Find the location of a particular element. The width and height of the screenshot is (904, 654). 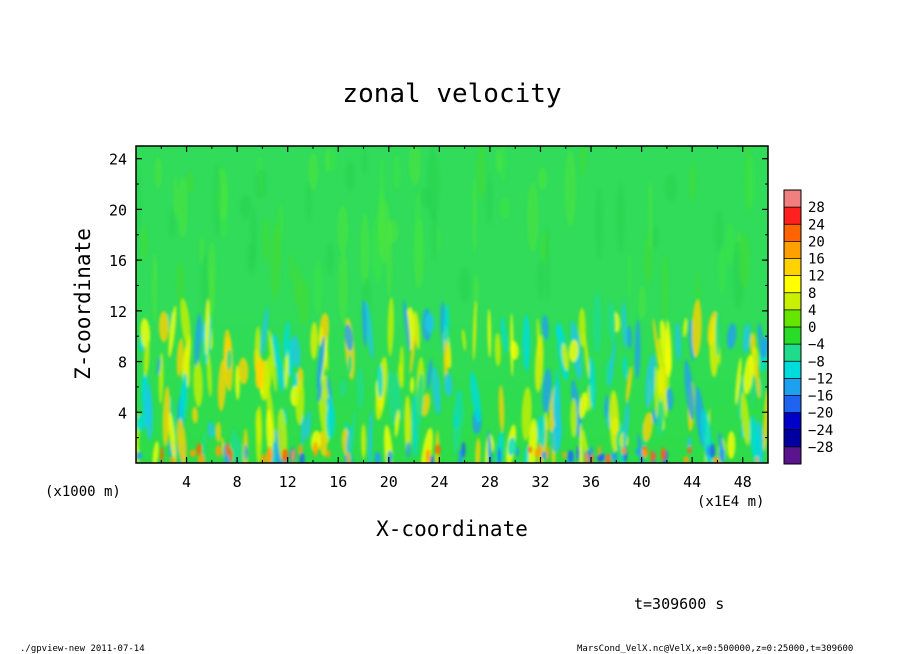

x-tick-label: 12 is located at coordinates (288, 482).